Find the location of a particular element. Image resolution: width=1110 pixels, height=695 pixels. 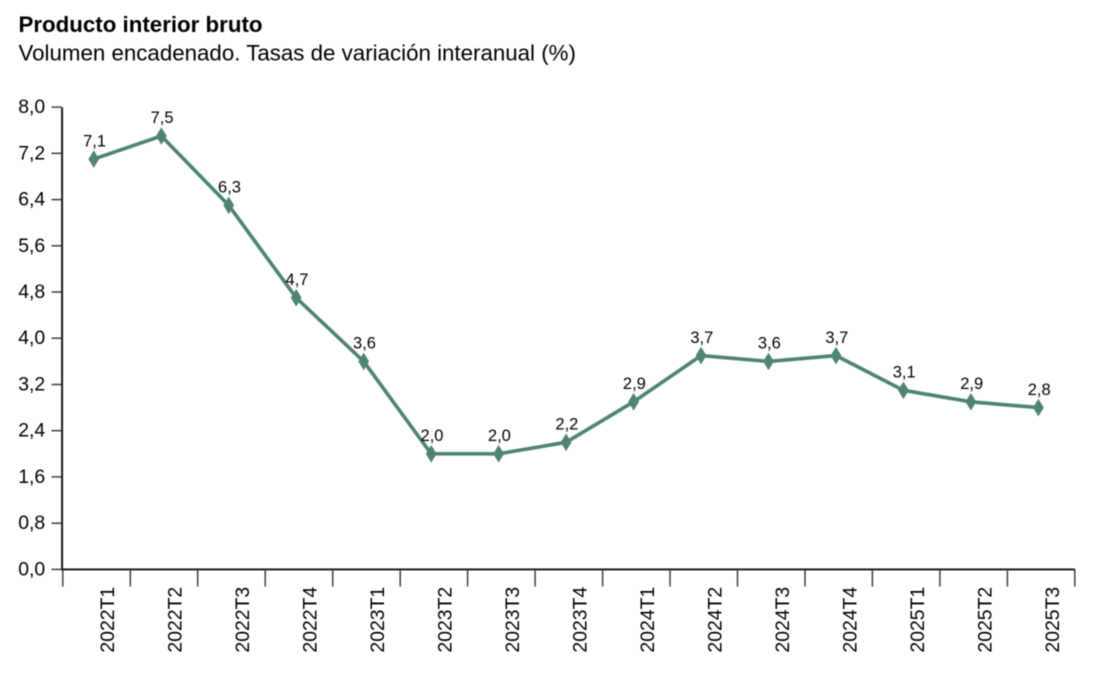

svg-text: 2022T1 is located at coordinates (108, 620).